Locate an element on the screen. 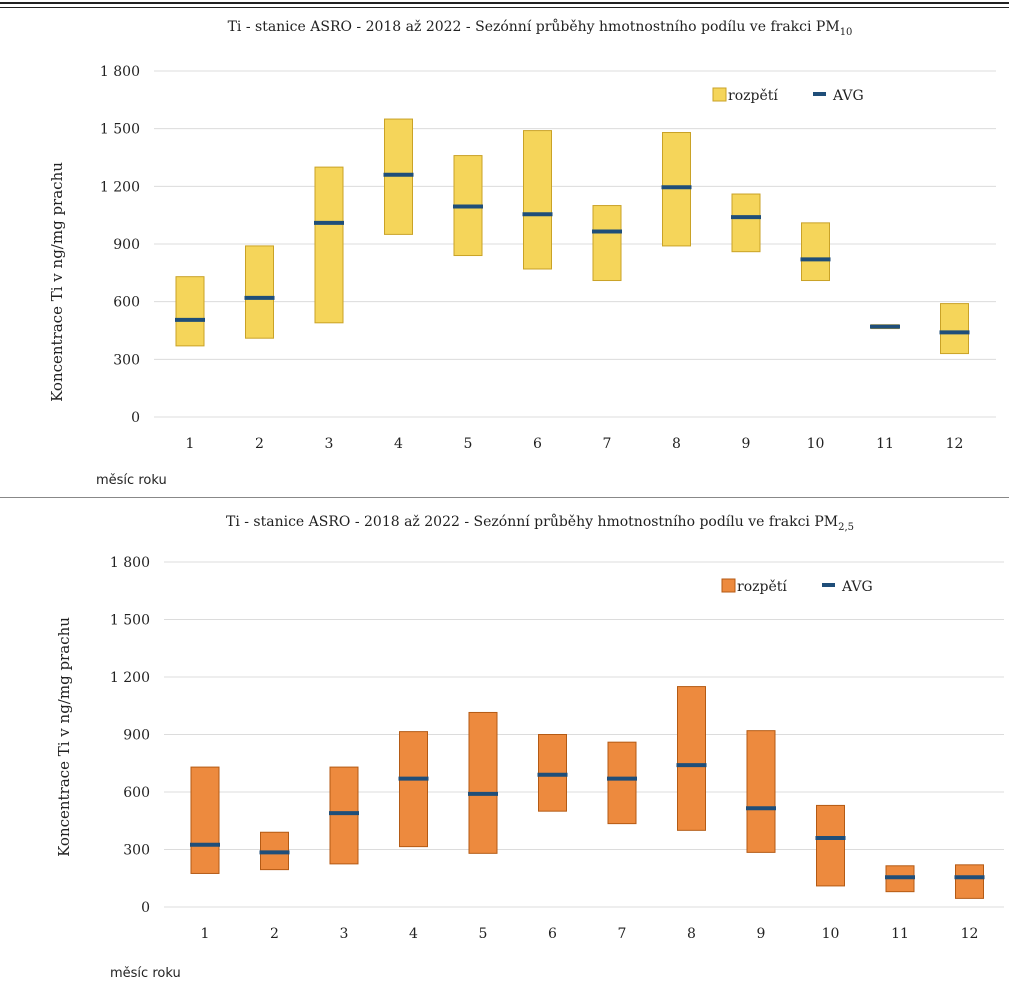 This screenshot has height=983, width=1009. top-rule is located at coordinates (504, 3).